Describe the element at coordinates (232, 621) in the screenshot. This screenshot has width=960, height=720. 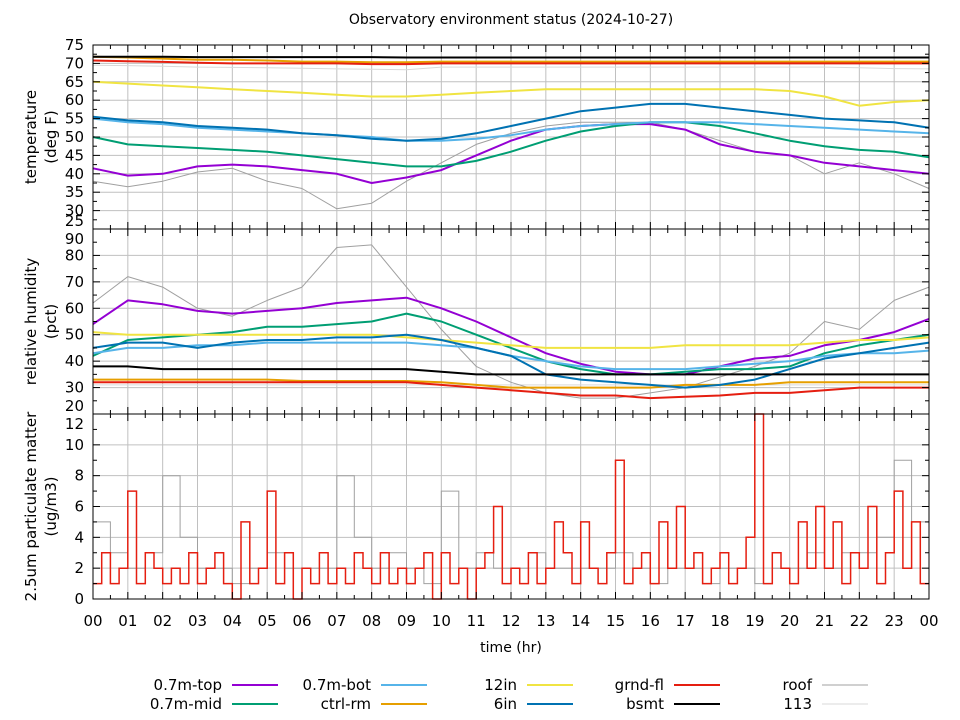
I see `x-tick-label: 04` at that location.